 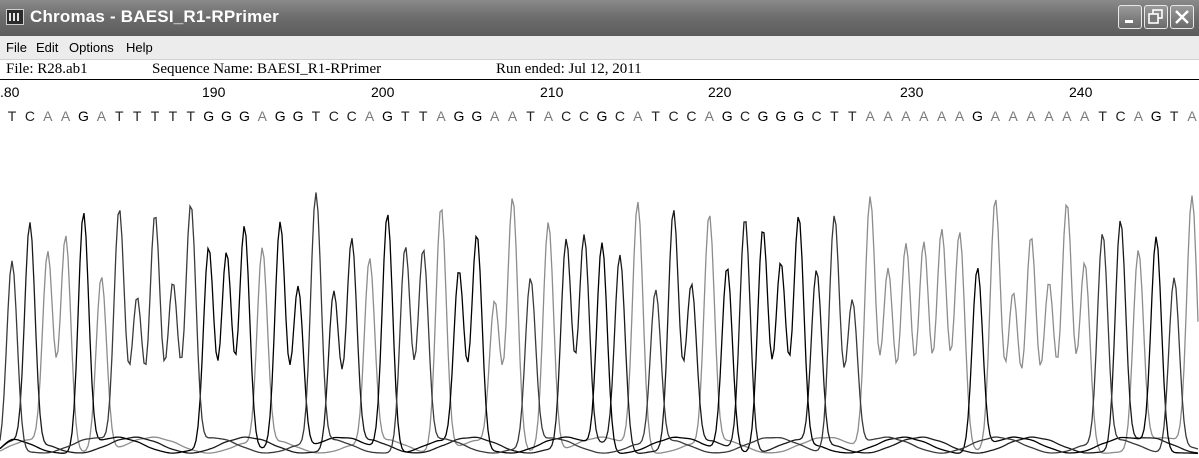 I want to click on base-T-10: T, so click(x=191, y=116).